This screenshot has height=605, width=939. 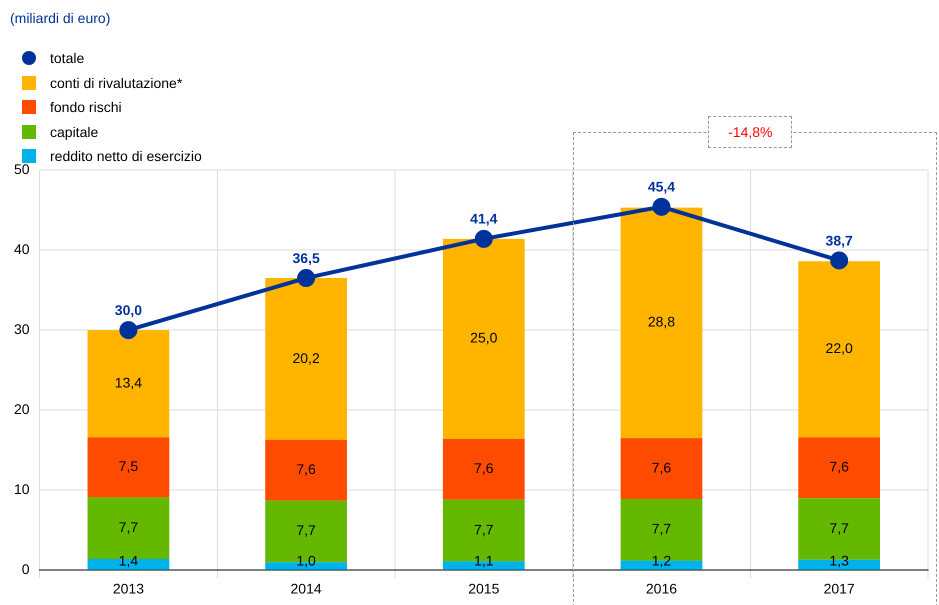 What do you see at coordinates (126, 156) in the screenshot?
I see `legend-label: reddito netto di esercizio` at bounding box center [126, 156].